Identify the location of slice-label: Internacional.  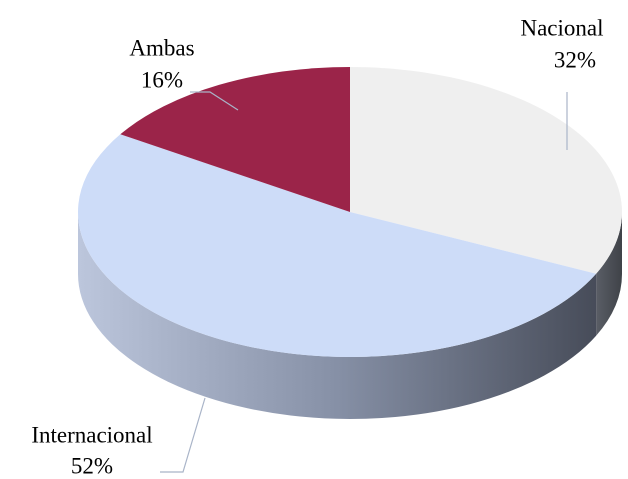
(91, 434).